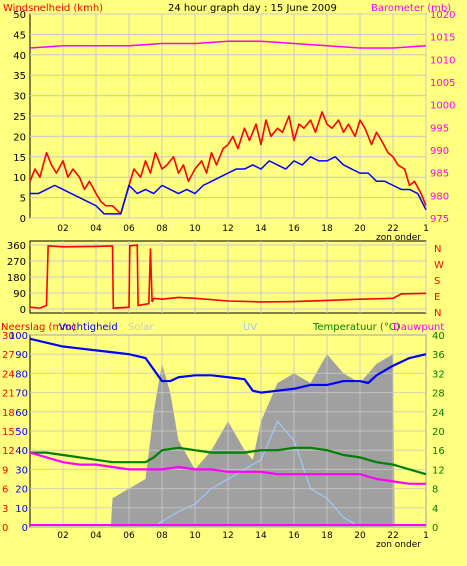 The width and height of the screenshot is (467, 566). I want to click on temperature-tick-label: 24, so click(438, 413).